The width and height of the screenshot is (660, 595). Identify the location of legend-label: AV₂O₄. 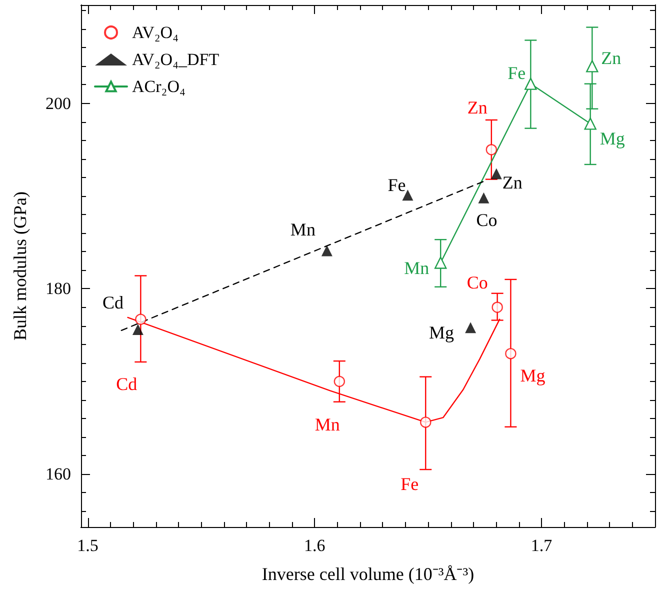
(155, 32).